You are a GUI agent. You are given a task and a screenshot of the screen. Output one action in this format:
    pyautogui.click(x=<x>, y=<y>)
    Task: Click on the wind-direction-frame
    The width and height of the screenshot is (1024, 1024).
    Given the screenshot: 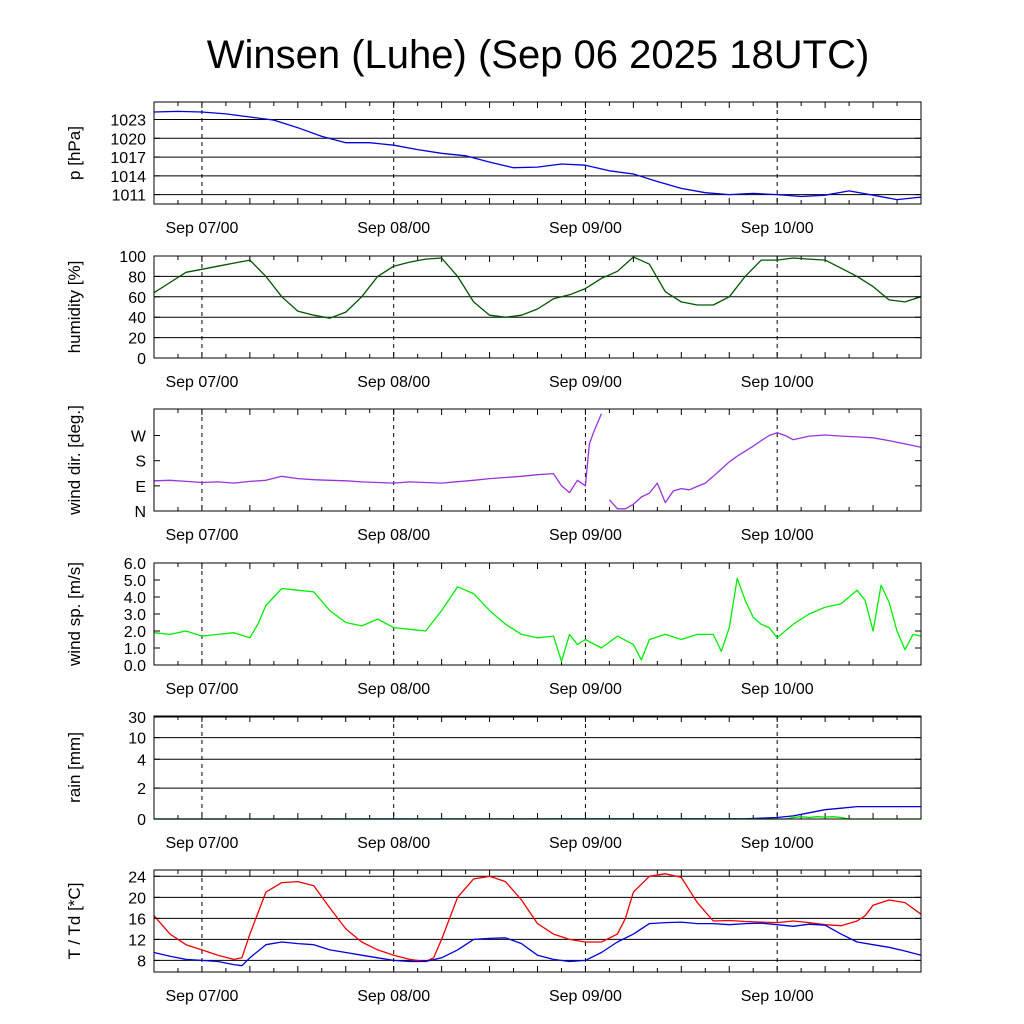 What is the action you would take?
    pyautogui.click(x=537, y=460)
    